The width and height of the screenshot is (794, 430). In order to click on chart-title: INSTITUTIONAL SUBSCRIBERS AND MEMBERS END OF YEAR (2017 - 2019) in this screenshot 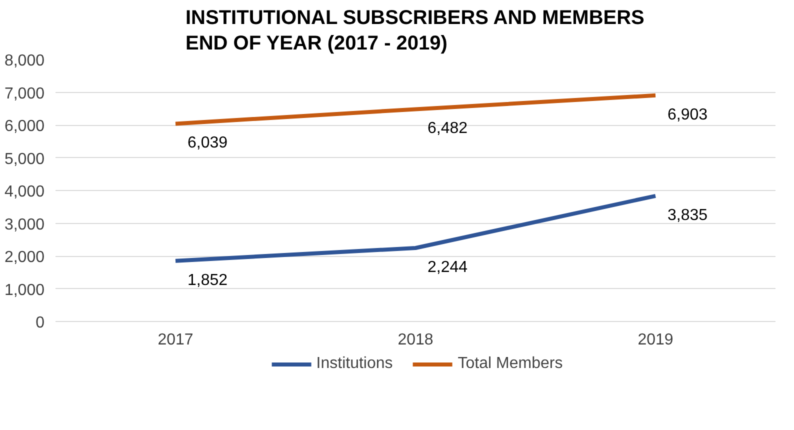, I will do `click(414, 30)`.